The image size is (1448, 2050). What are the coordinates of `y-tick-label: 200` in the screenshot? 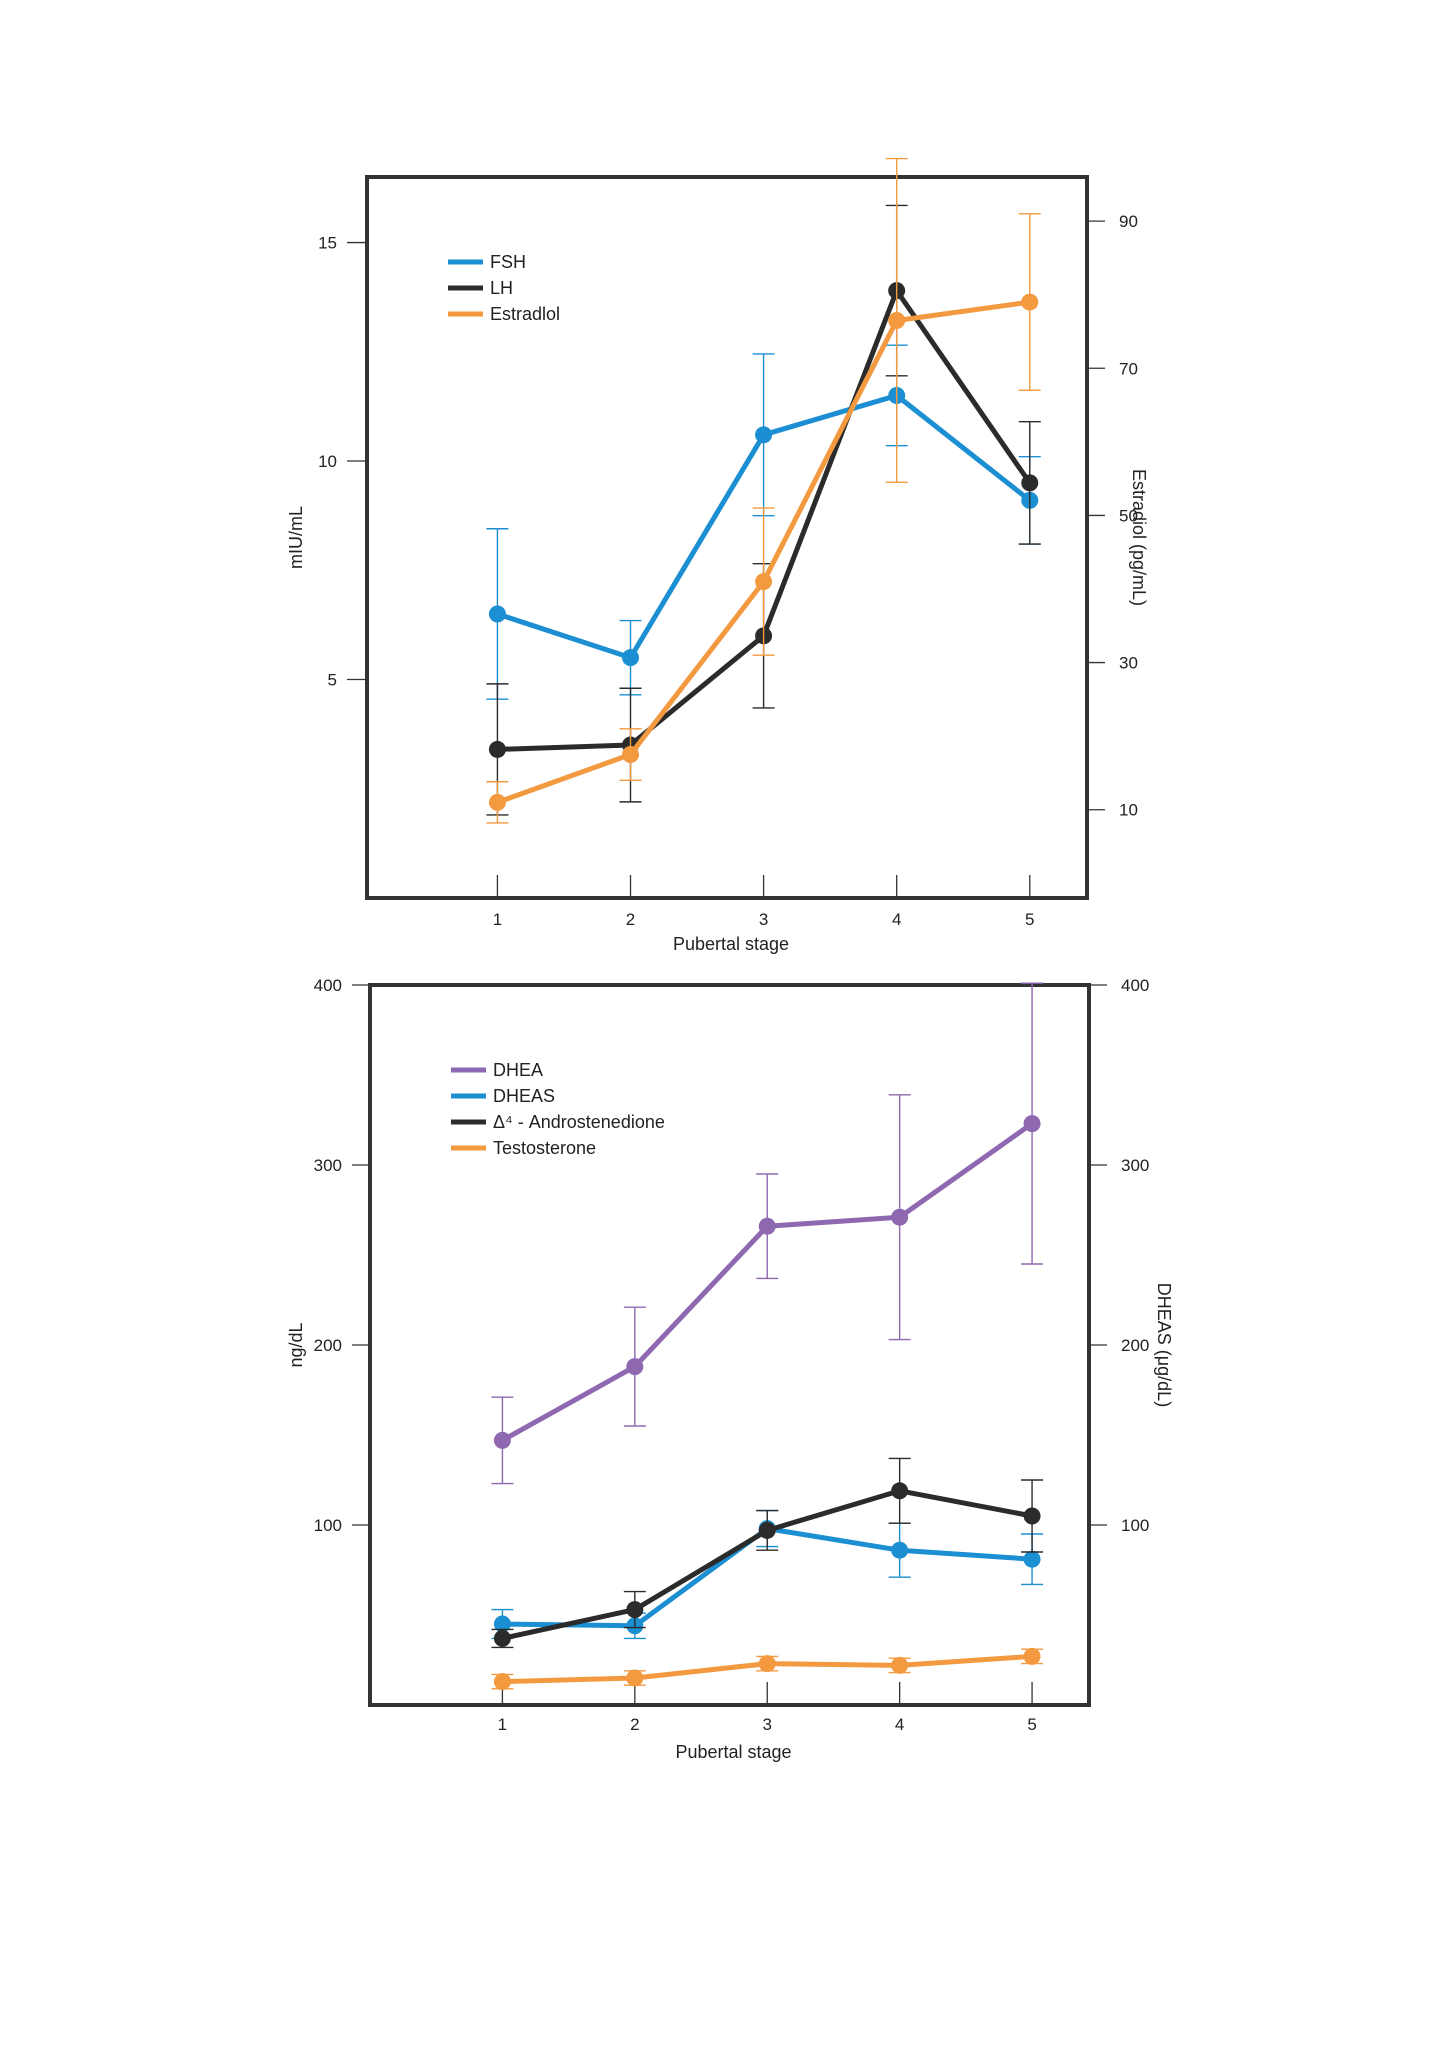 It's located at (328, 1345).